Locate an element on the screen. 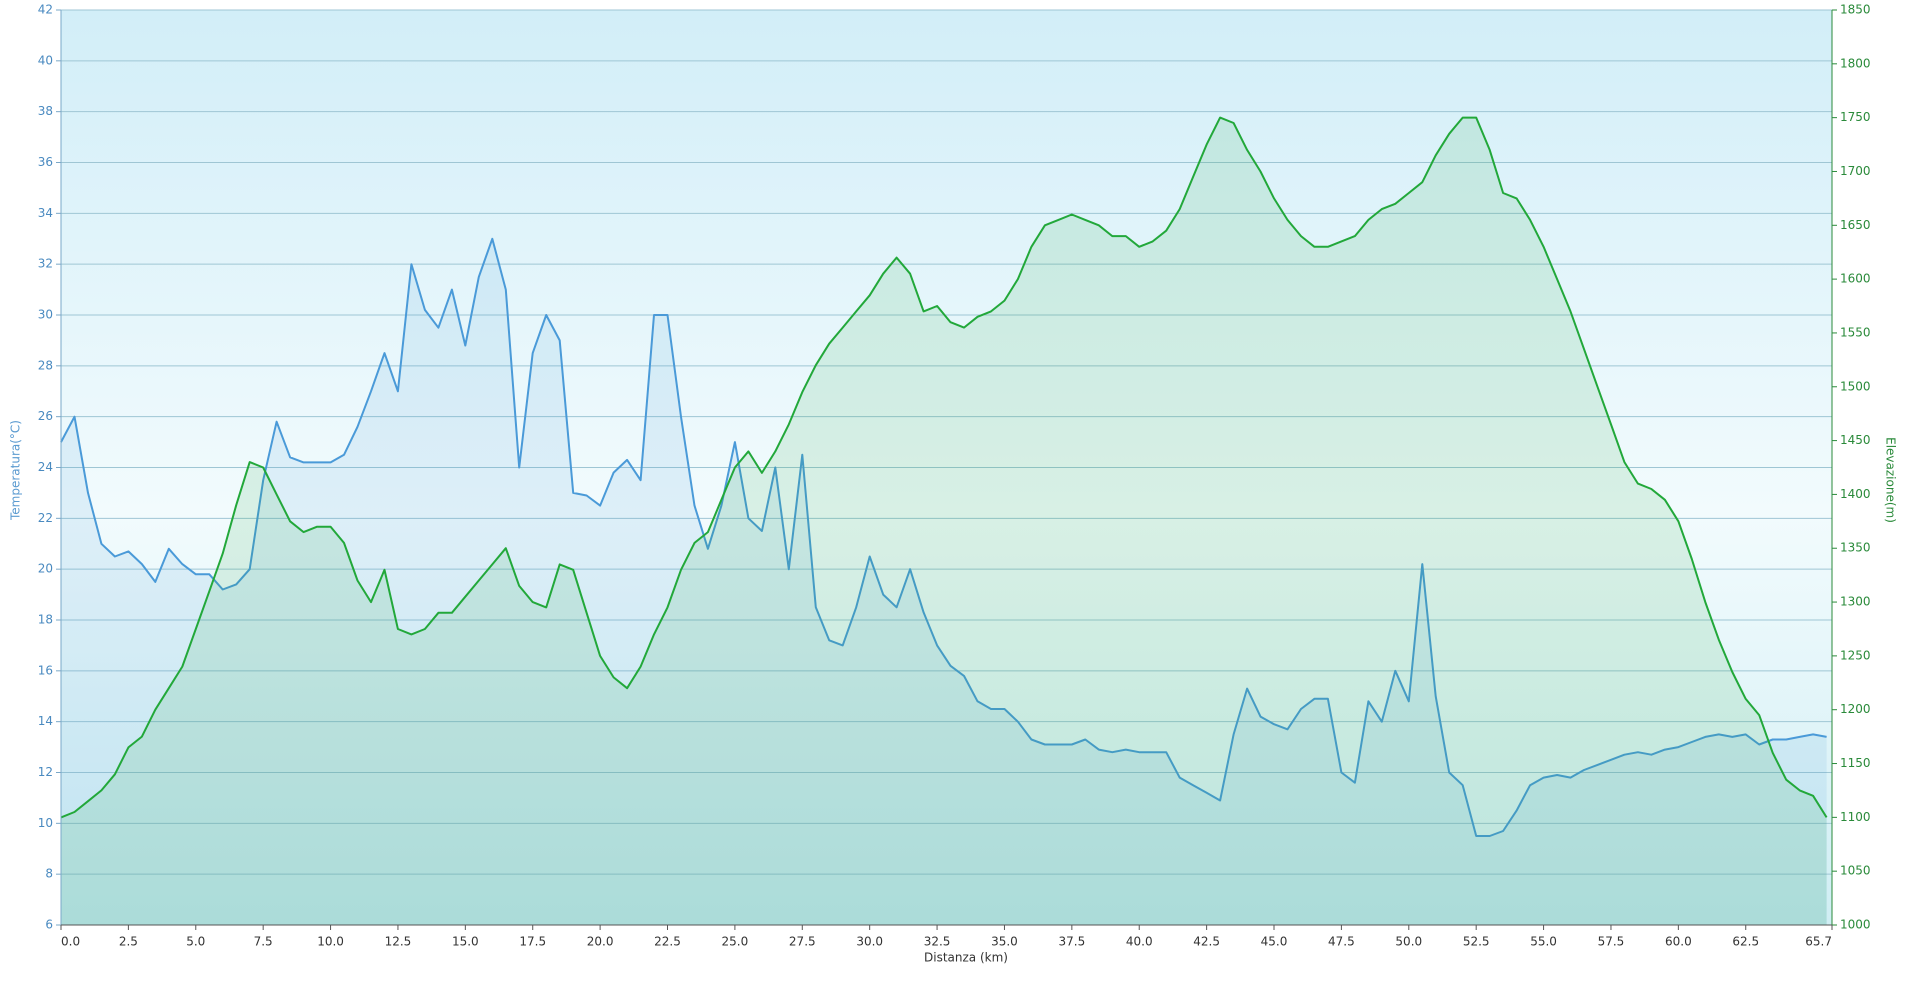  x-tick-label: 60.0 is located at coordinates (1678, 942).